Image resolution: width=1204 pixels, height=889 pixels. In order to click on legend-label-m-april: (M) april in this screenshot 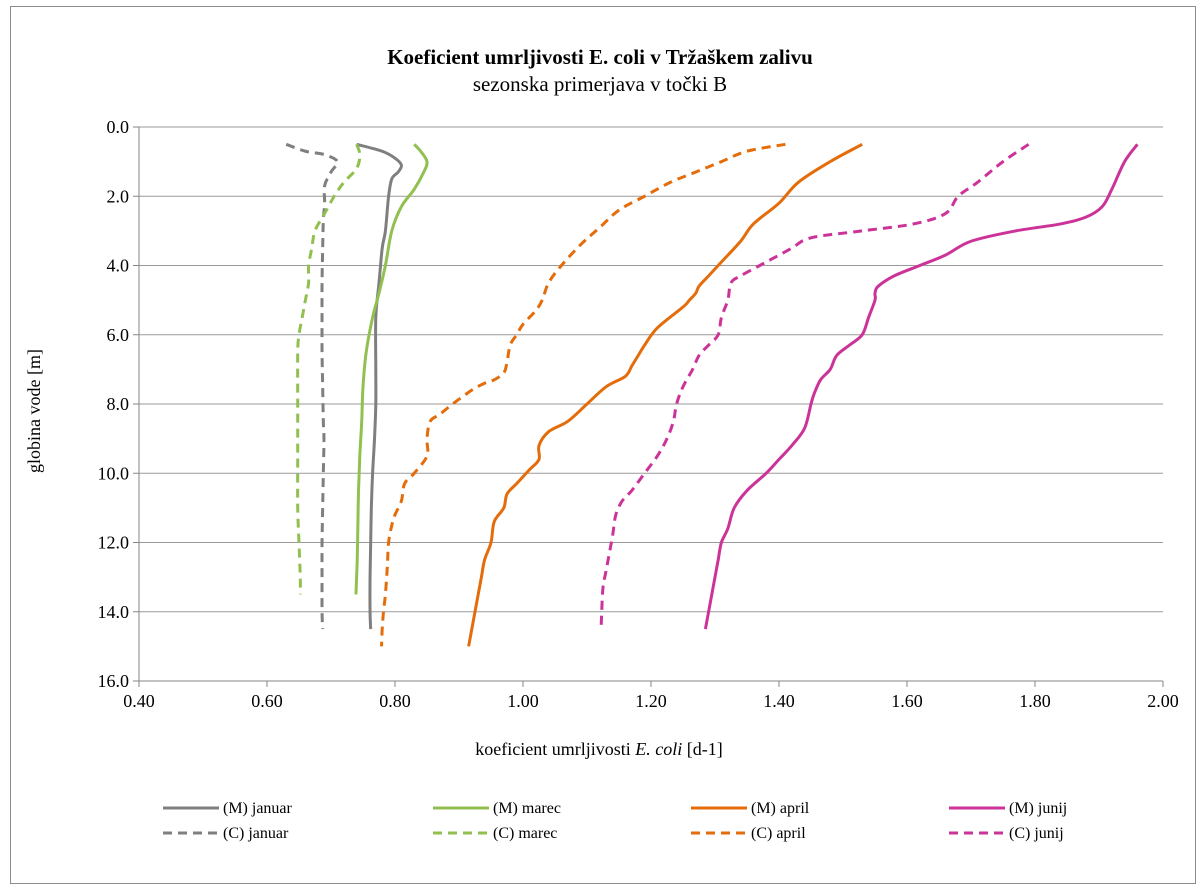, I will do `click(780, 808)`.